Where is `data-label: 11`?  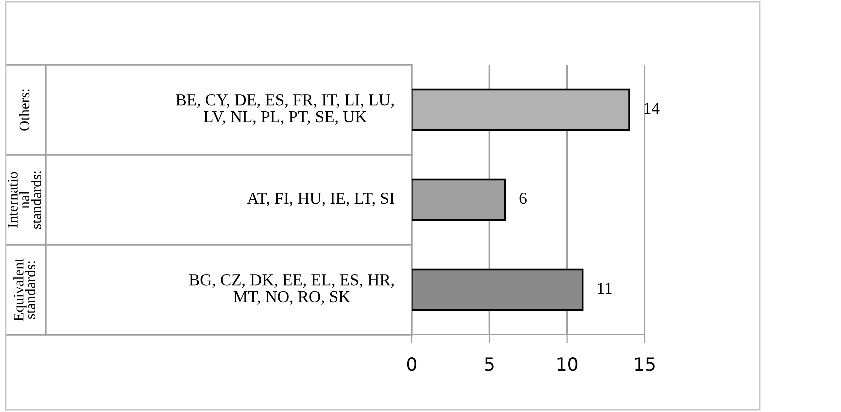
data-label: 11 is located at coordinates (605, 288).